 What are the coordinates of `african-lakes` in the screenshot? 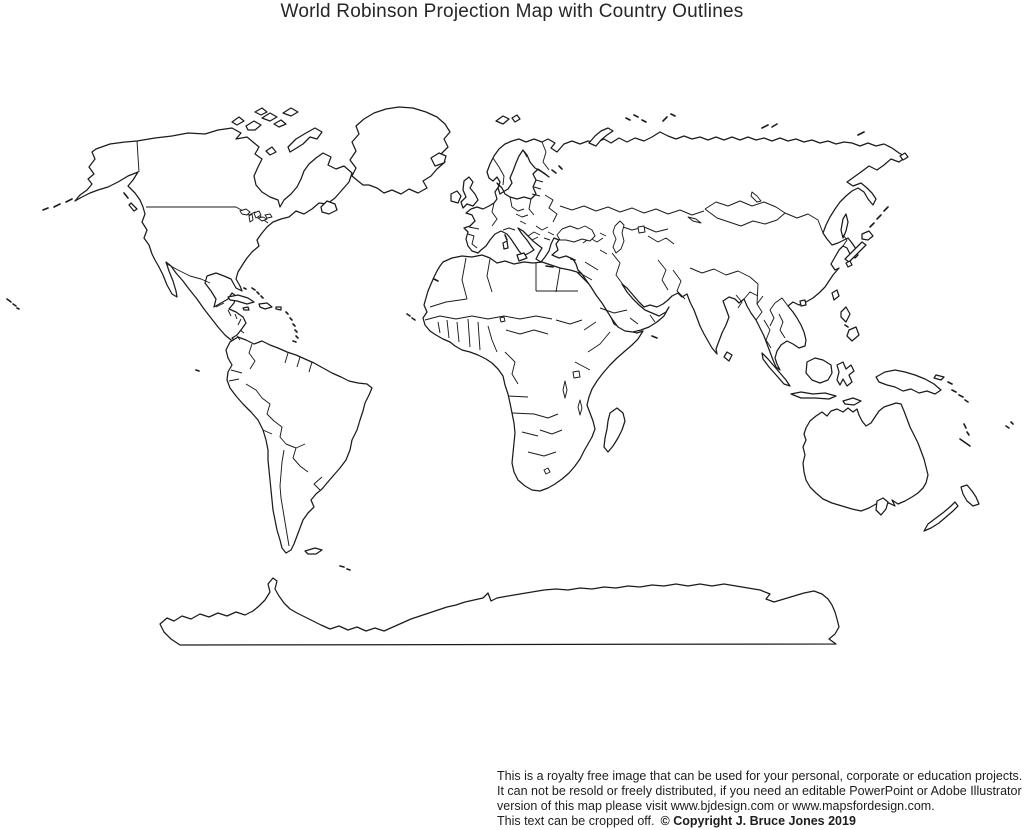 It's located at (541, 366).